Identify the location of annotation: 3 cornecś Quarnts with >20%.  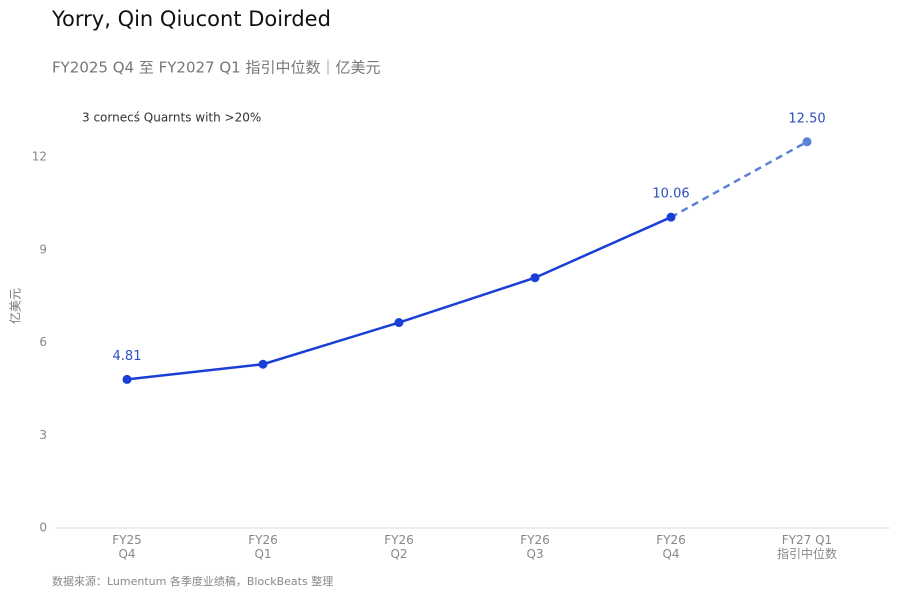
(171, 118).